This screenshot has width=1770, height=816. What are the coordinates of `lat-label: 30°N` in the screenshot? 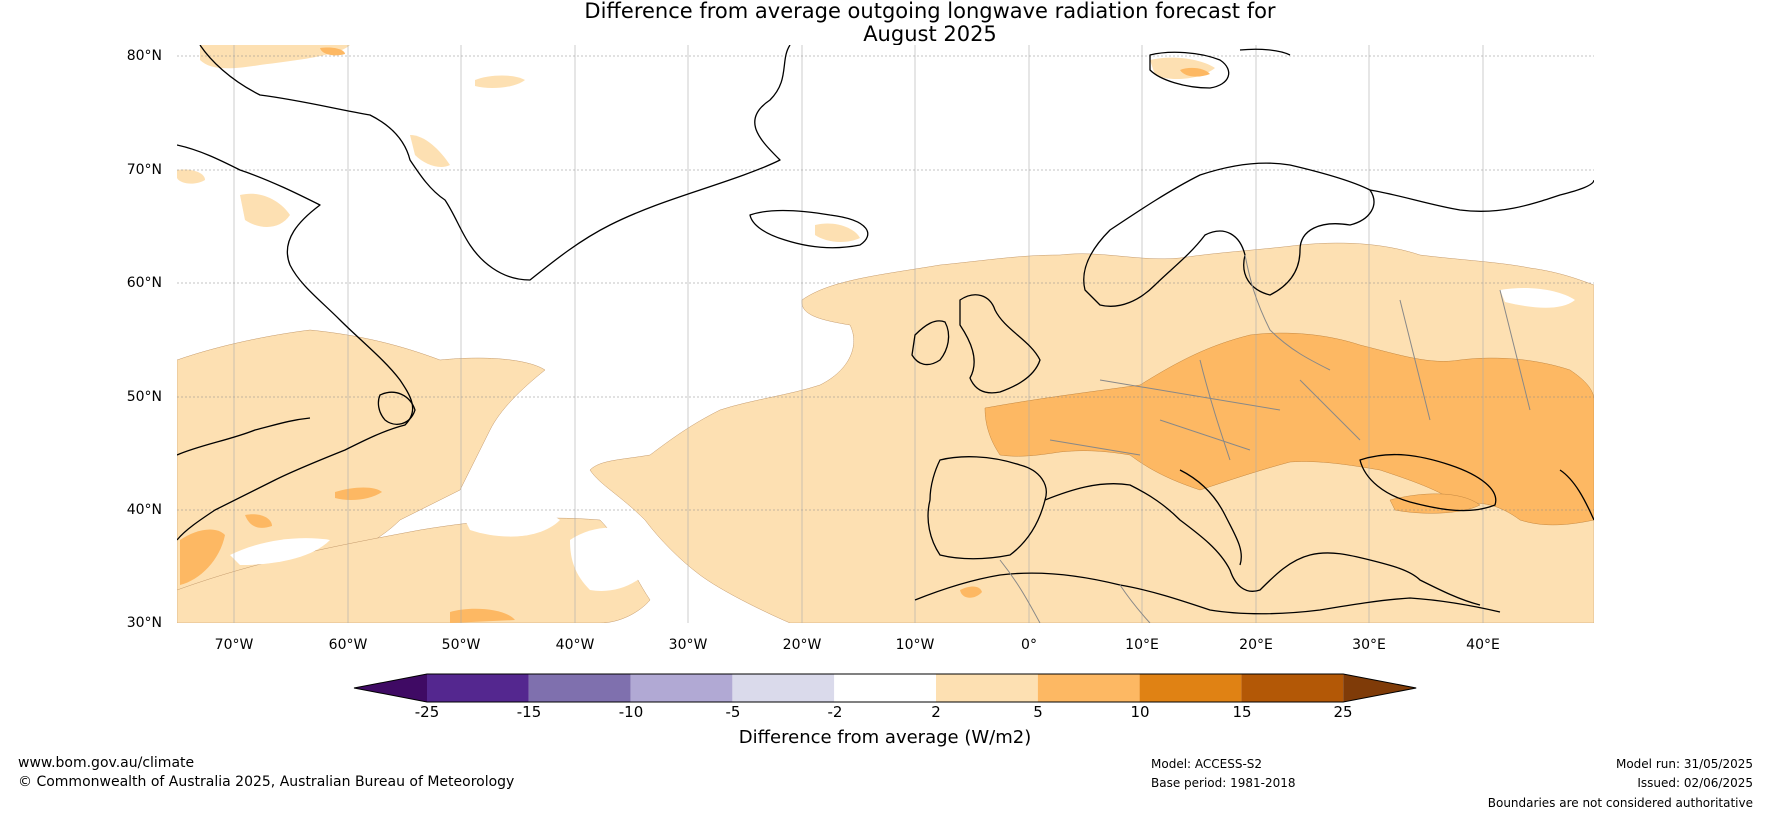 It's located at (144, 623).